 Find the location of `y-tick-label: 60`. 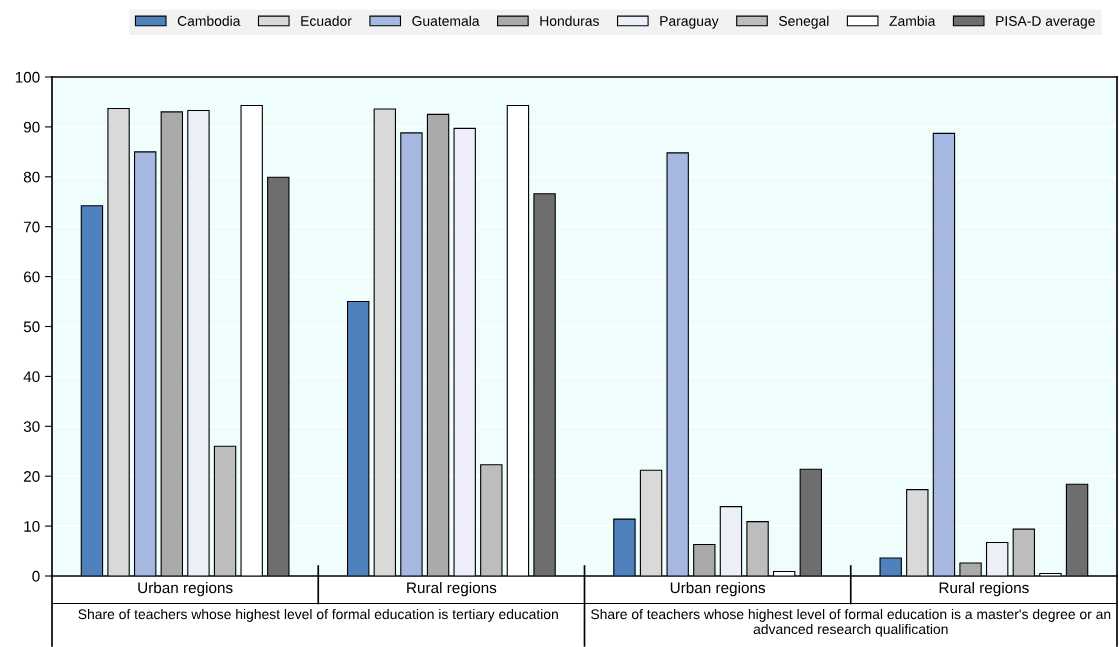

y-tick-label: 60 is located at coordinates (31, 277).